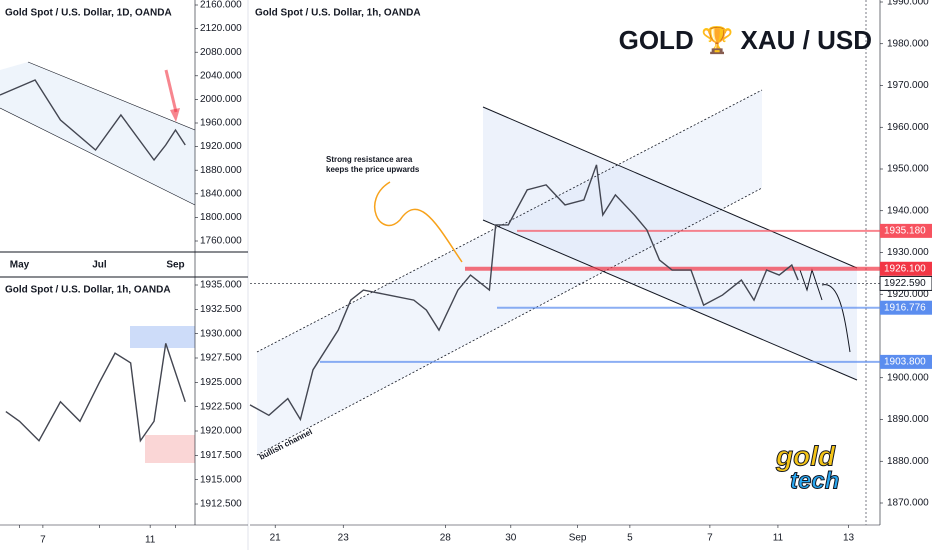  Describe the element at coordinates (446, 538) in the screenshot. I see `x-tick-label: 28` at that location.